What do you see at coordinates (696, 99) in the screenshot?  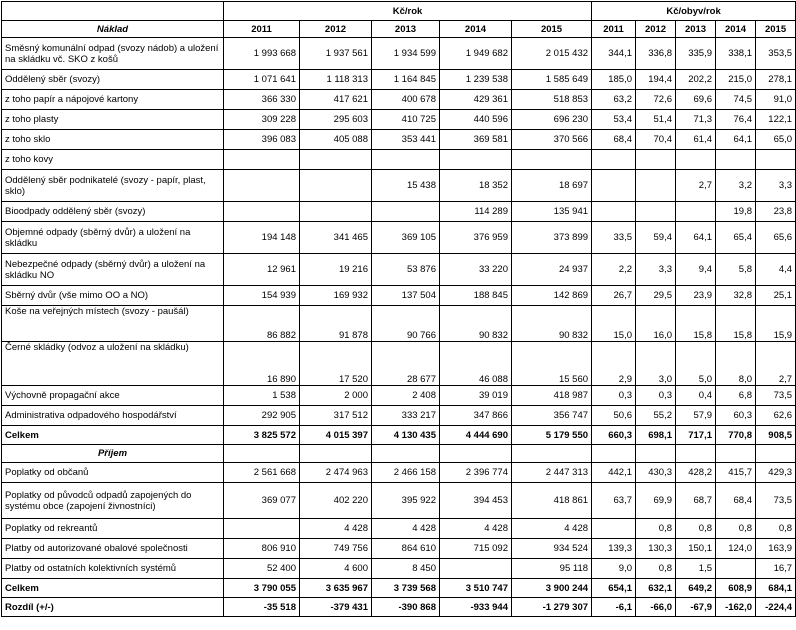 I see `per-capita-value-cell: 69,6` at bounding box center [696, 99].